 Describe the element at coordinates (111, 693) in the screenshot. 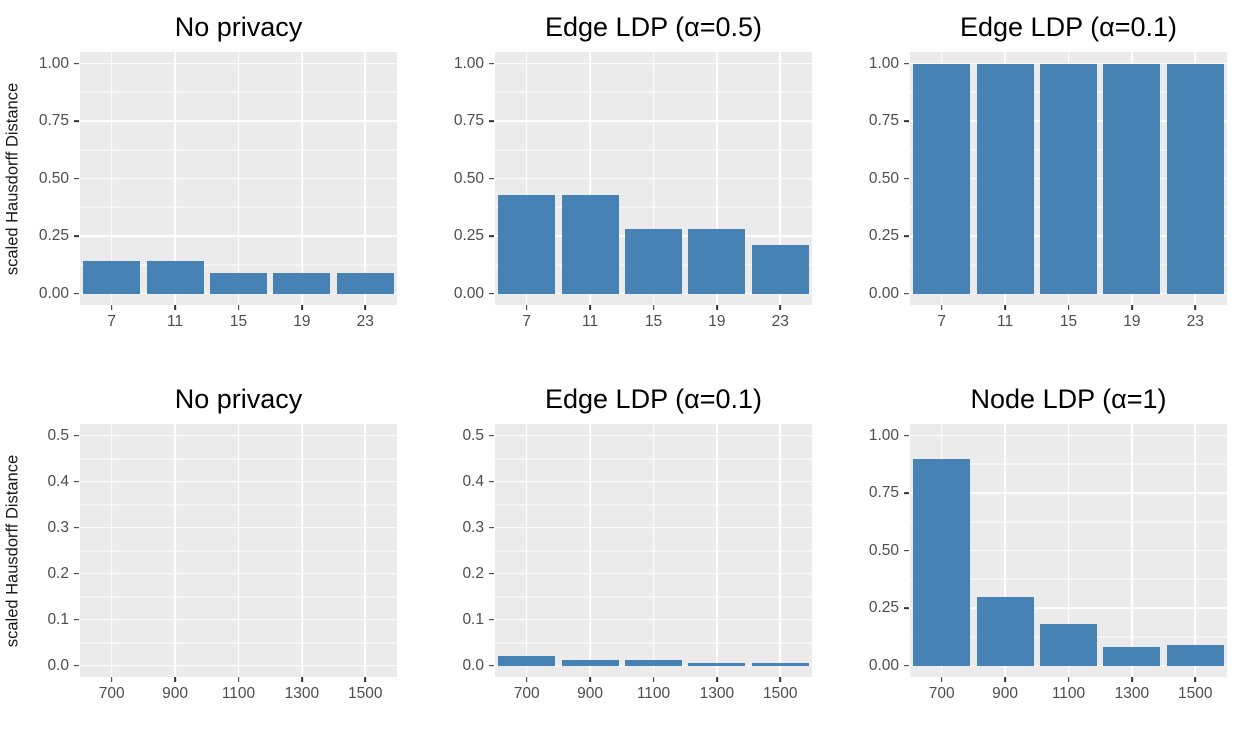

I see `x-tick-label: 700` at that location.